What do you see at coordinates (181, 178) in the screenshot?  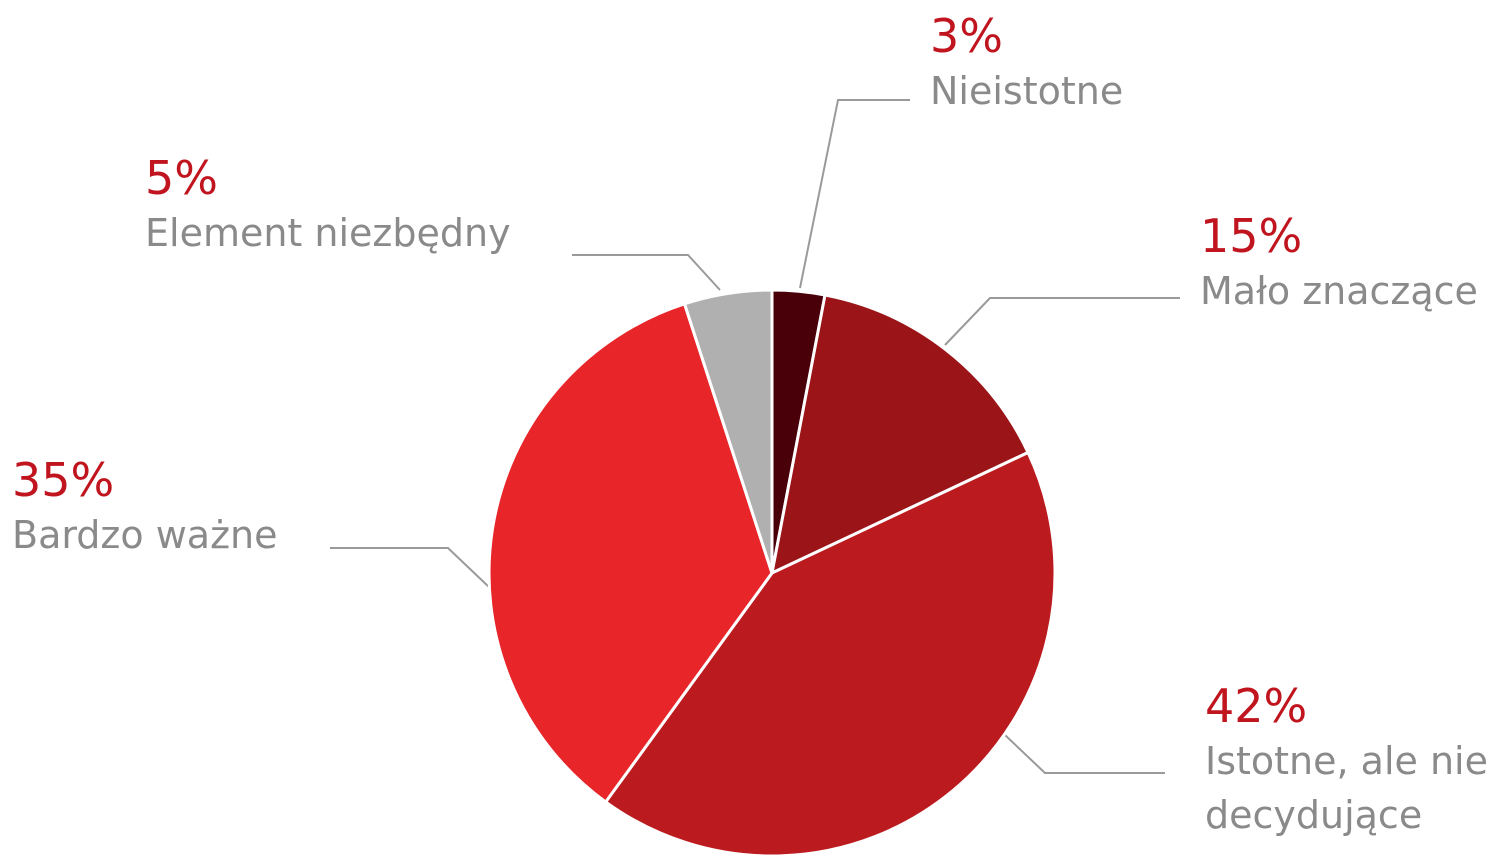 I see `percent-label: 5%` at bounding box center [181, 178].